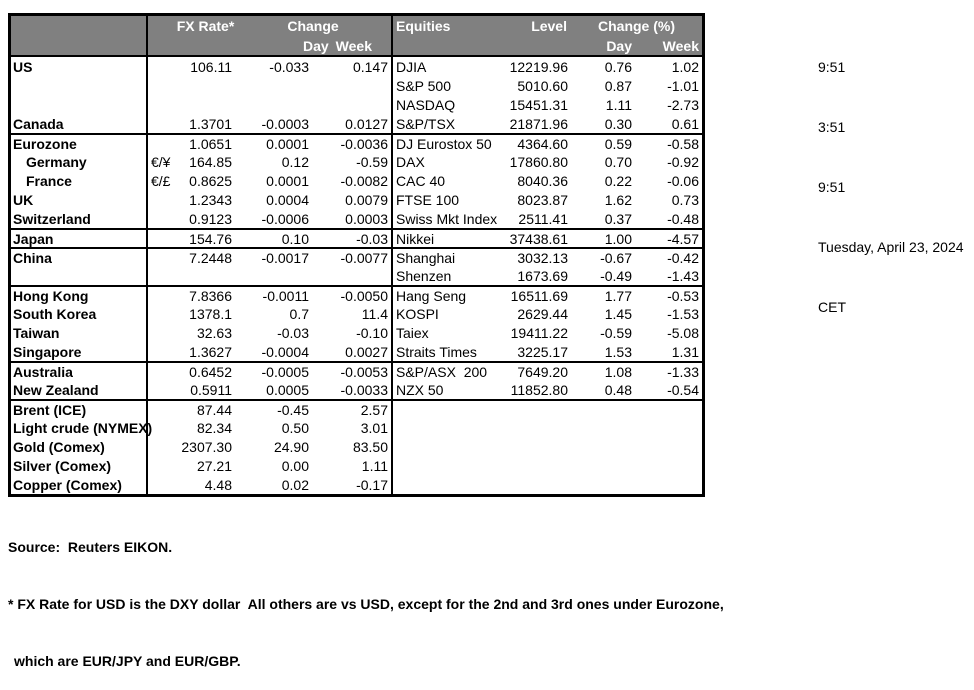  What do you see at coordinates (214, 465) in the screenshot?
I see `fx-rate-value: 27.21` at bounding box center [214, 465].